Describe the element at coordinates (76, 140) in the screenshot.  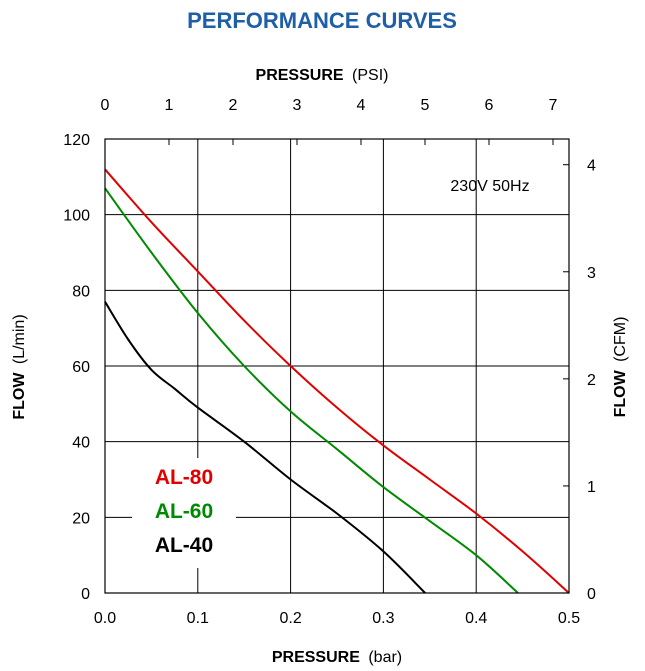
I see `left-tick-label: 120` at that location.